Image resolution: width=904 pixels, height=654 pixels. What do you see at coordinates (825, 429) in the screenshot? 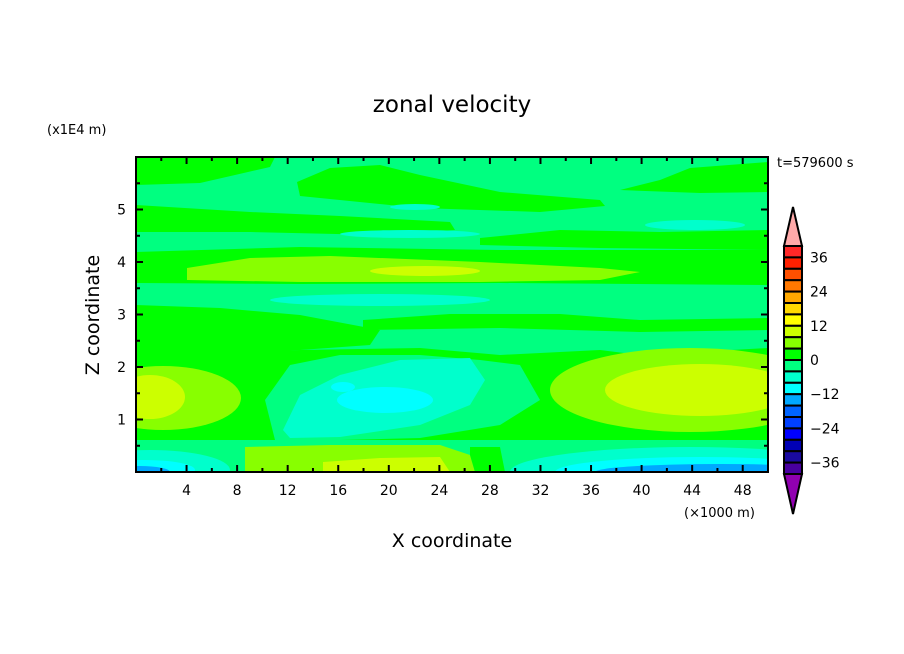
I see `colorbar-label: −24` at bounding box center [825, 429].